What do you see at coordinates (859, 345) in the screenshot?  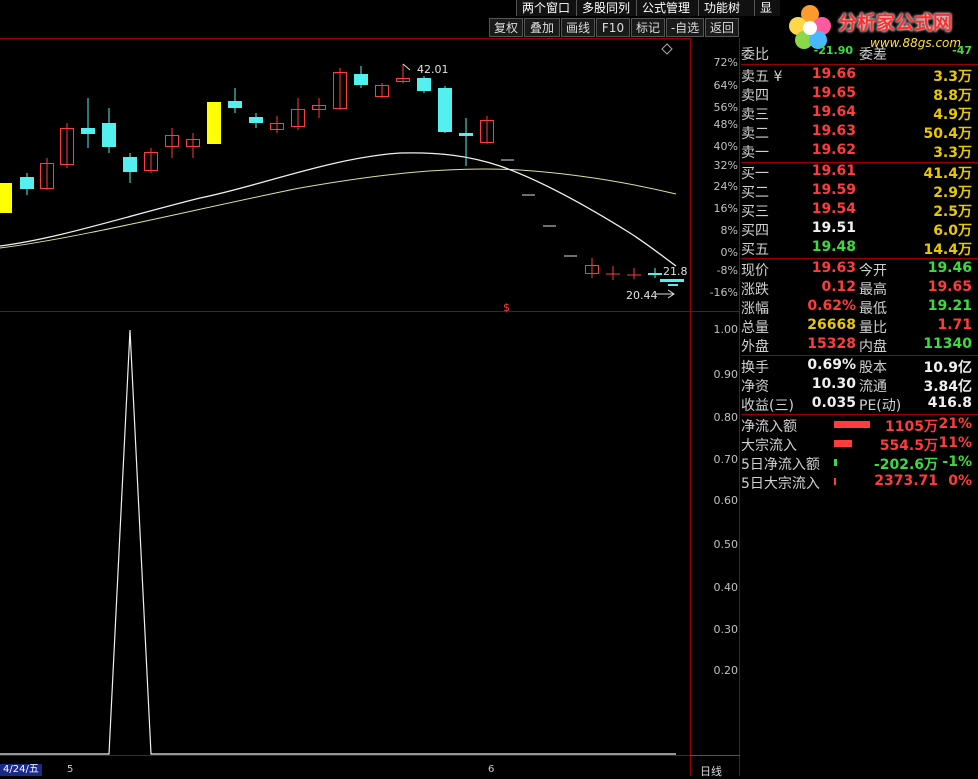 I see `stat-row: 外盘 15328 内盘 11340` at bounding box center [859, 345].